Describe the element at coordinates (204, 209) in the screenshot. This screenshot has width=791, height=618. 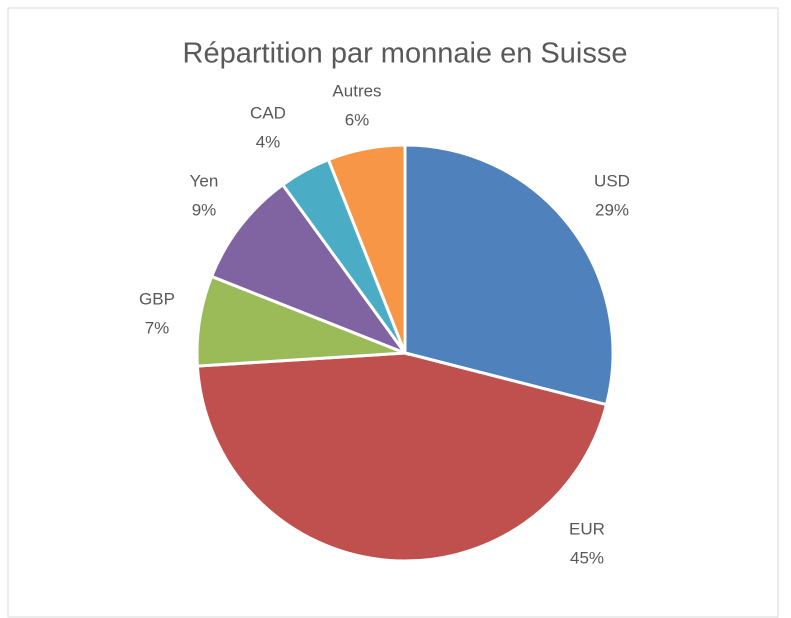
I see `slice-label-value: 9%` at that location.